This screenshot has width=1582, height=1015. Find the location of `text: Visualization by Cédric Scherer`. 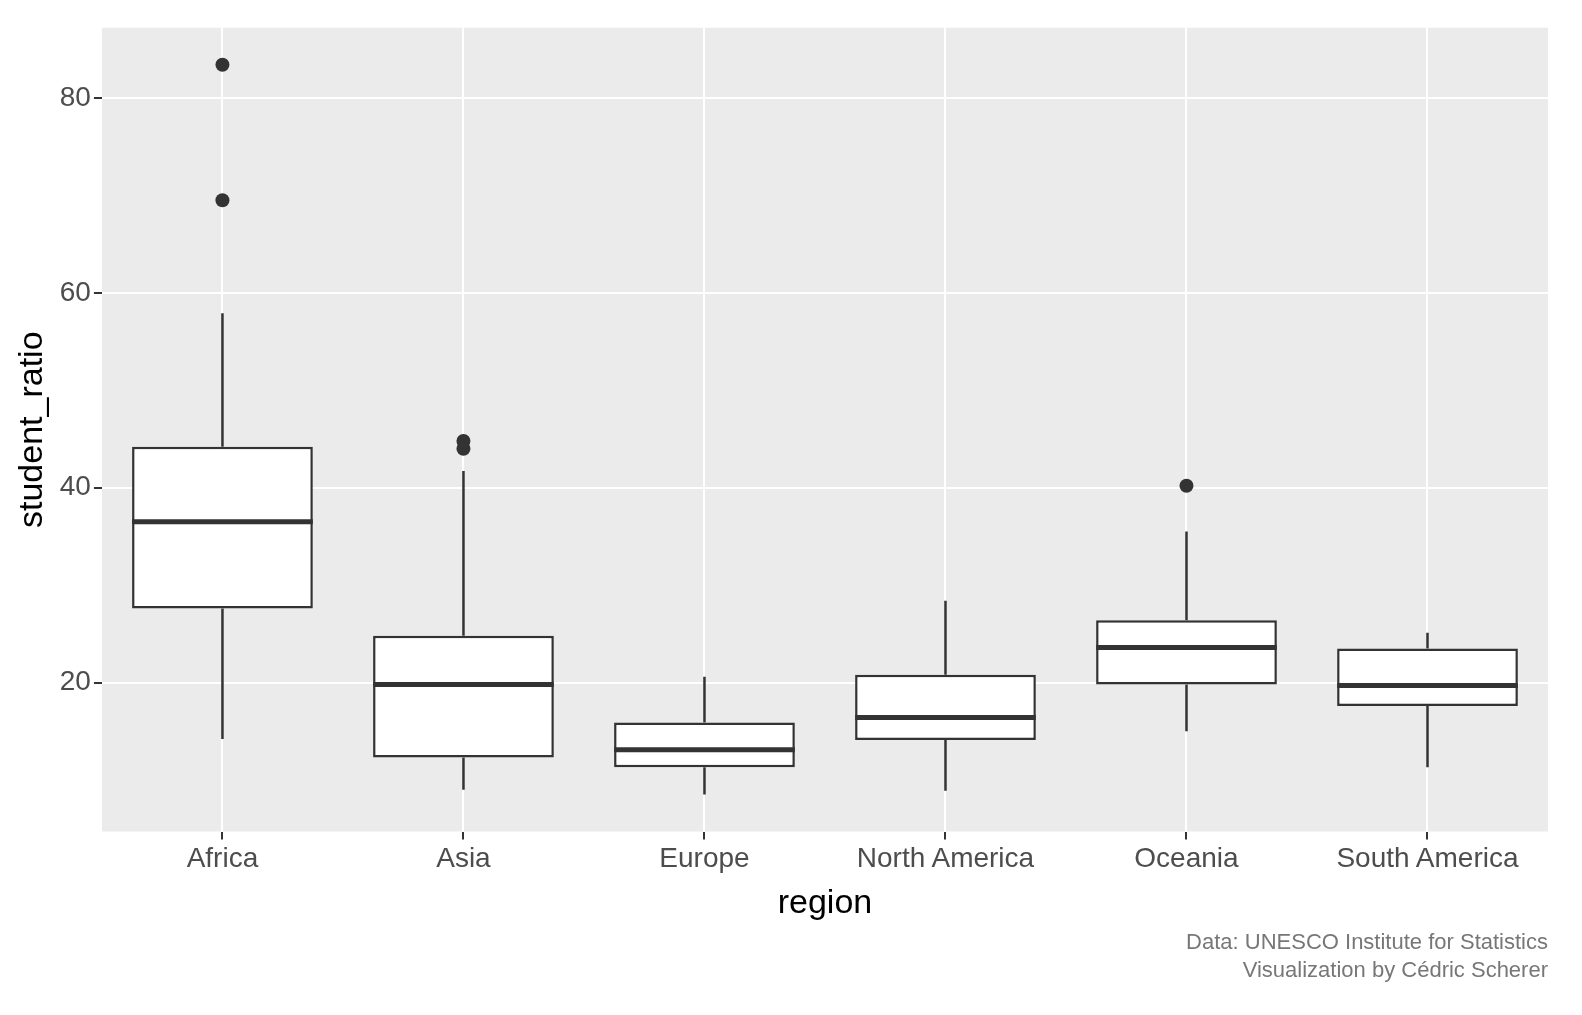

text: Visualization by Cédric Scherer is located at coordinates (1394, 970).